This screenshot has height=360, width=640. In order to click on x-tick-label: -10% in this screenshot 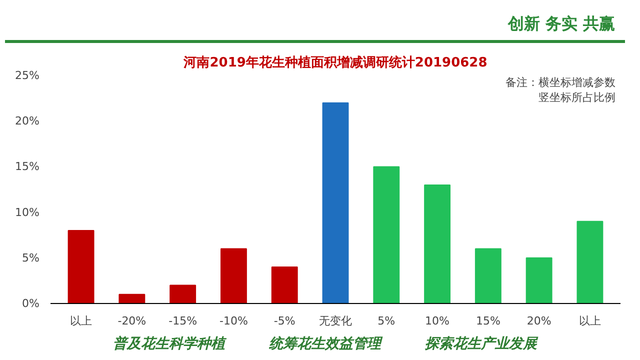, I will do `click(234, 321)`.